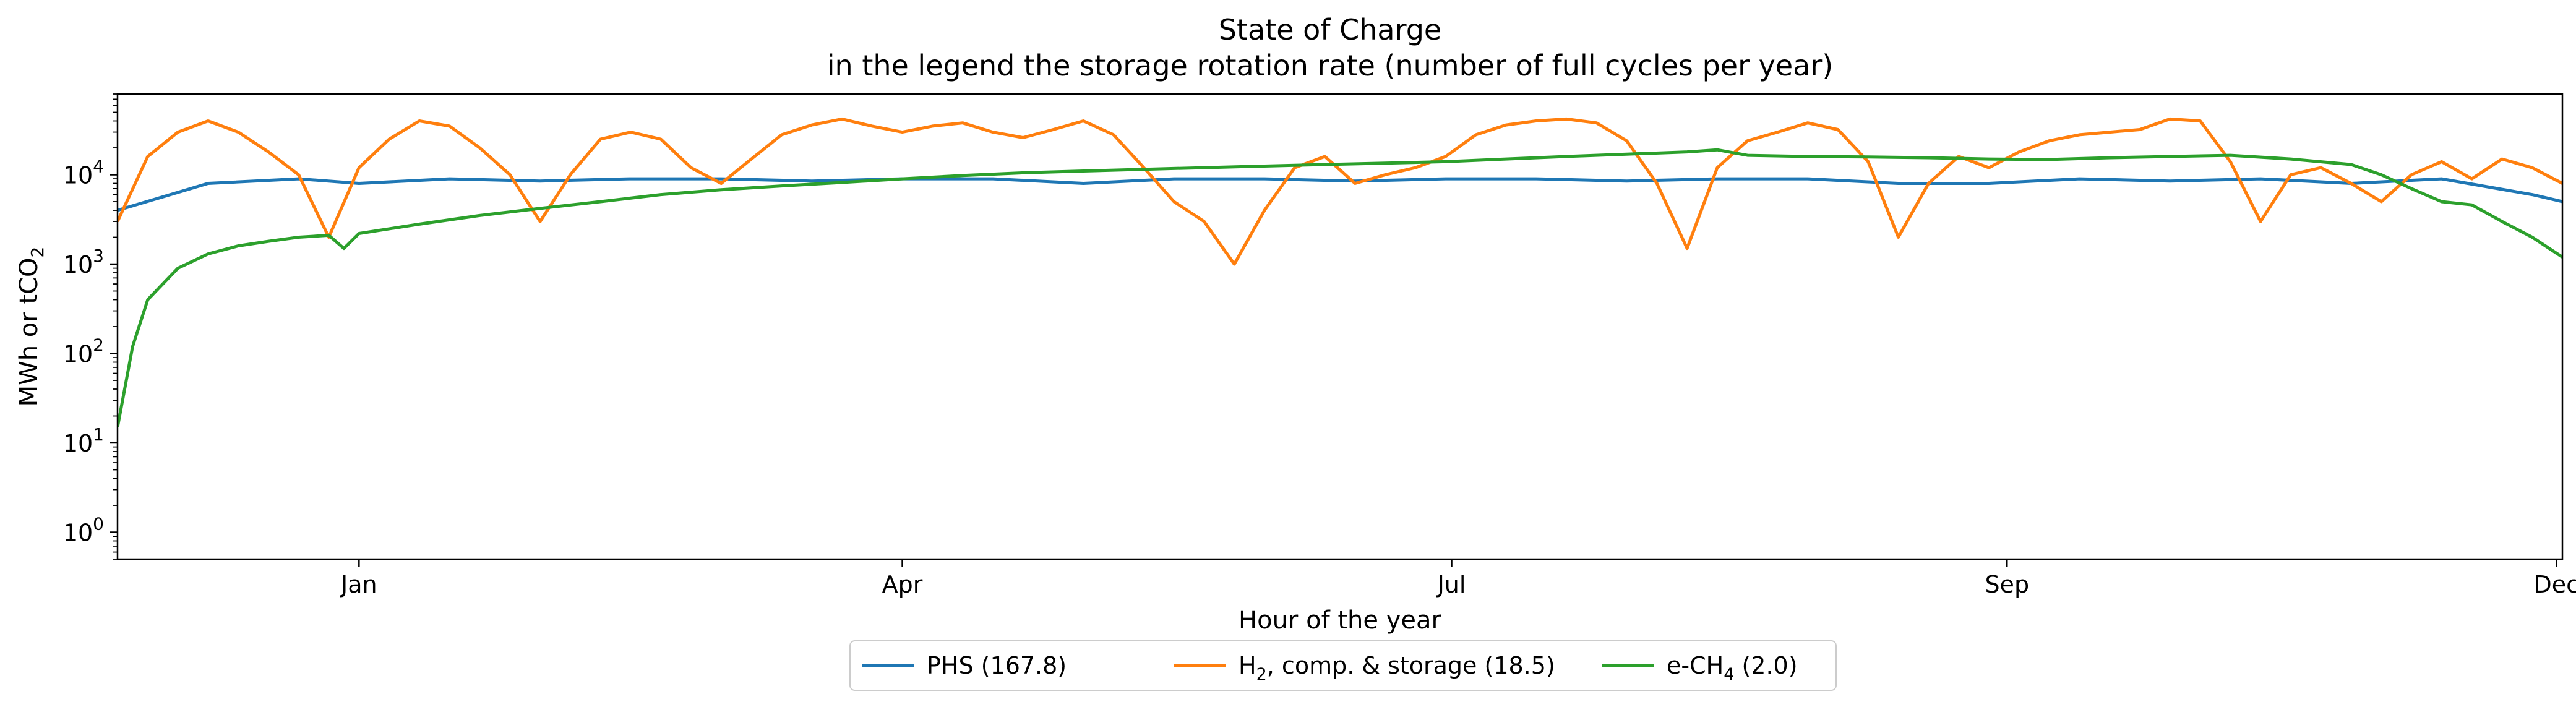 The image size is (2576, 707). I want to click on x-tick-label-1: Apr, so click(902, 584).